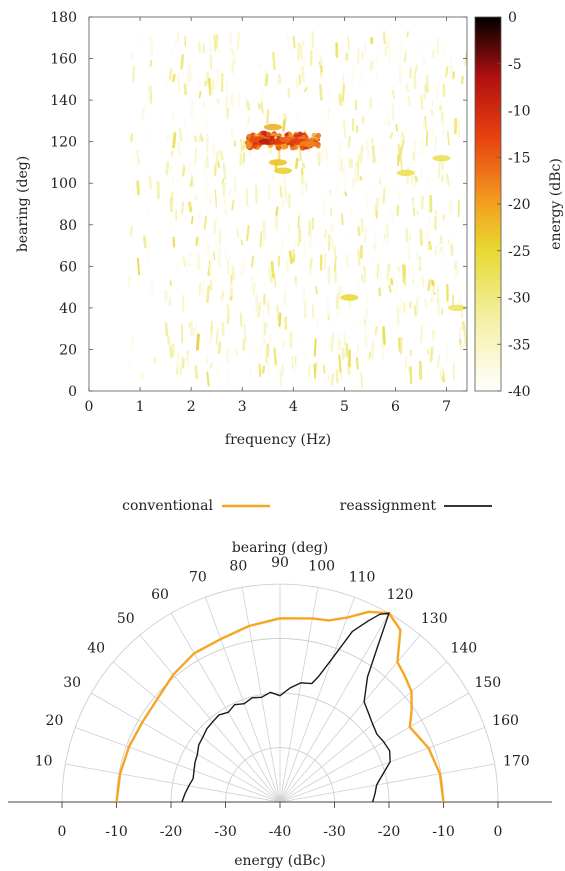 The height and width of the screenshot is (871, 565). Describe the element at coordinates (68, 226) in the screenshot. I see `y-tick-label: 80` at that location.